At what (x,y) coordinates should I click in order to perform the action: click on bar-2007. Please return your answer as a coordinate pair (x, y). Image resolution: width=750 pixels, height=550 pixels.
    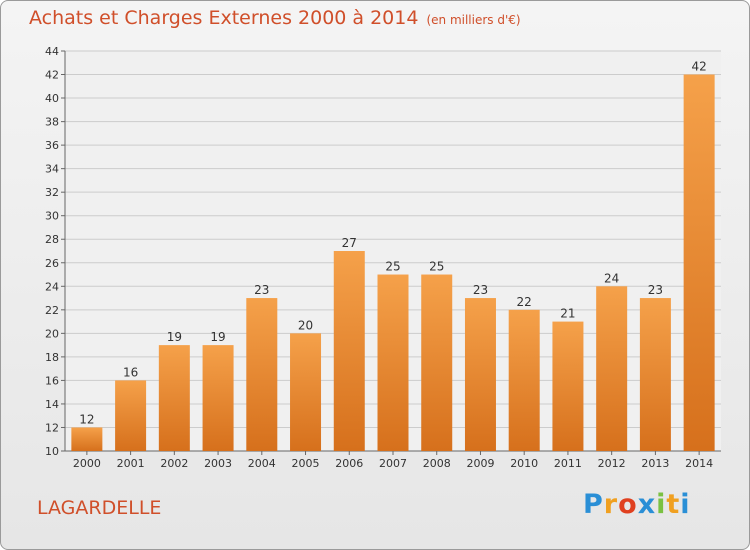
    Looking at the image, I should click on (393, 362).